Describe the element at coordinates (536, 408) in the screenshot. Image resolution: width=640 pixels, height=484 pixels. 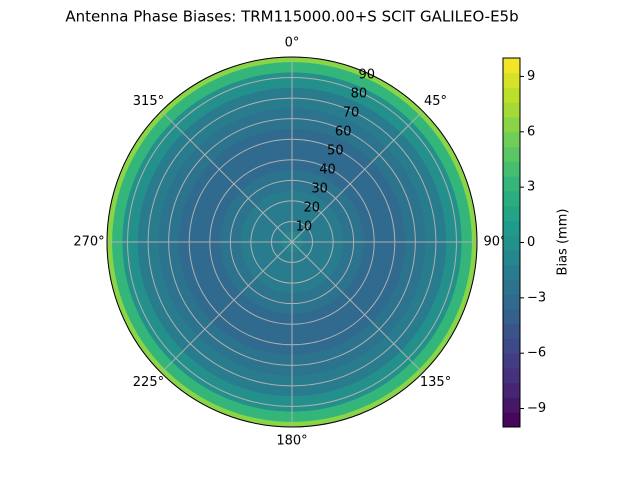
I see `colorbar-tick-label: −9` at that location.